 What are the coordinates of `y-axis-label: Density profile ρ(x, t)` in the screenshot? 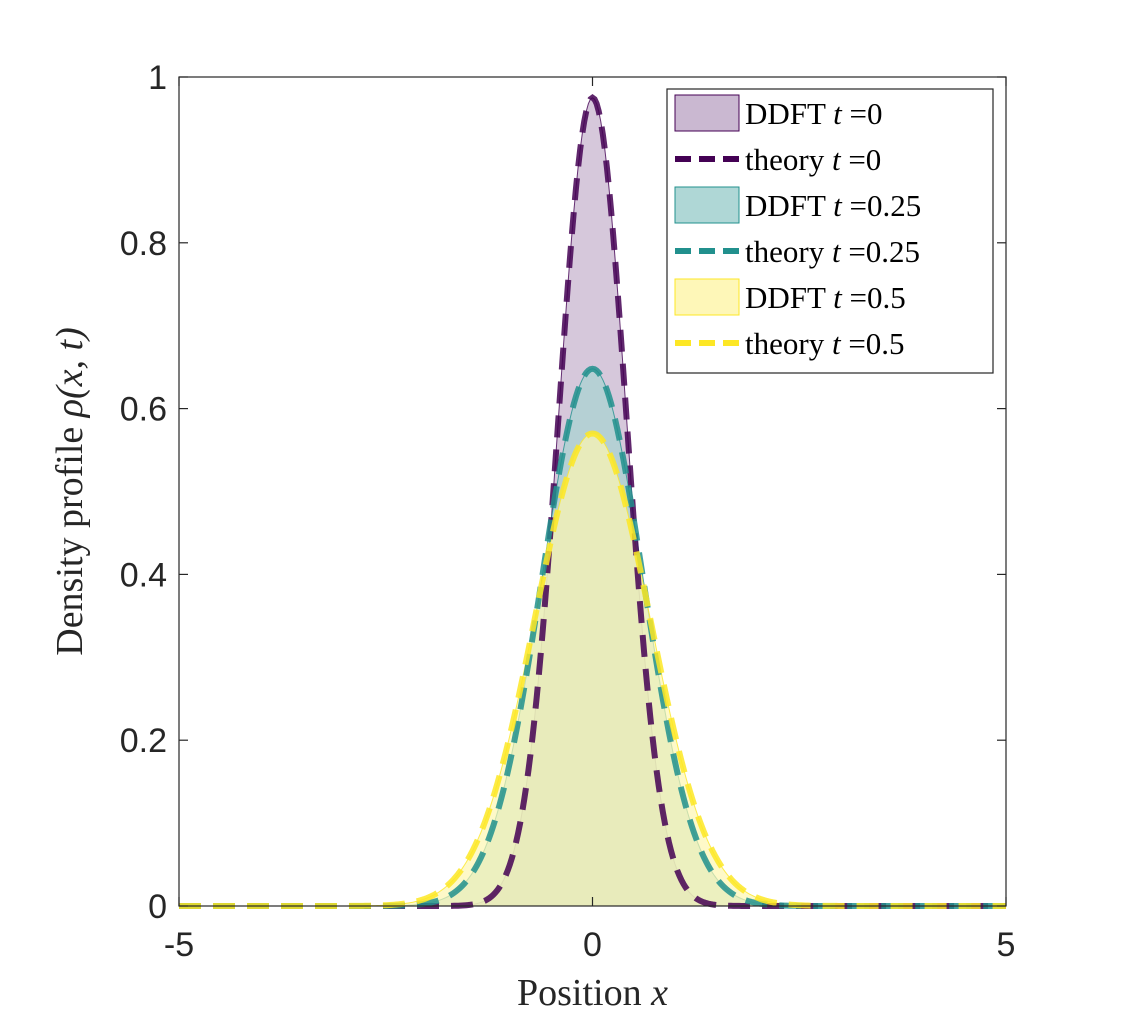 It's located at (70, 491).